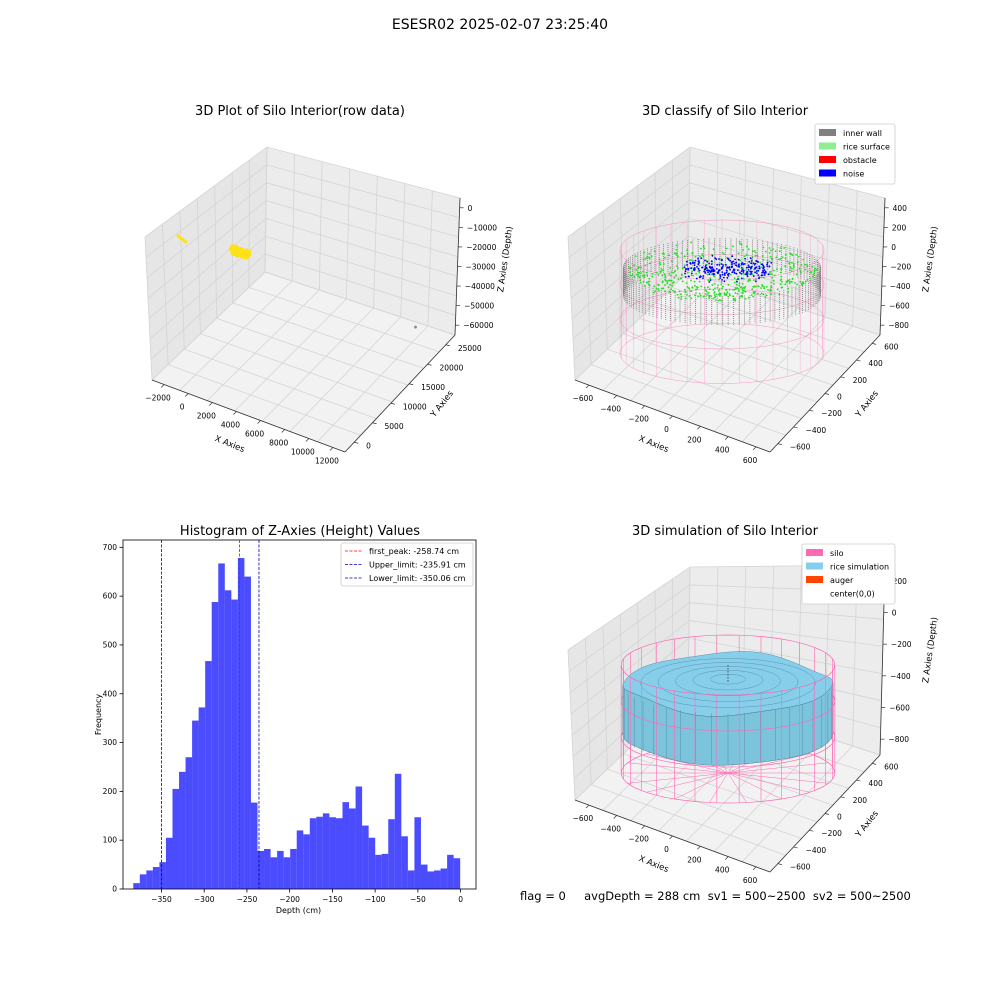  Describe the element at coordinates (891, 346) in the screenshot. I see `panel2-y-tick-label: 600` at that location.